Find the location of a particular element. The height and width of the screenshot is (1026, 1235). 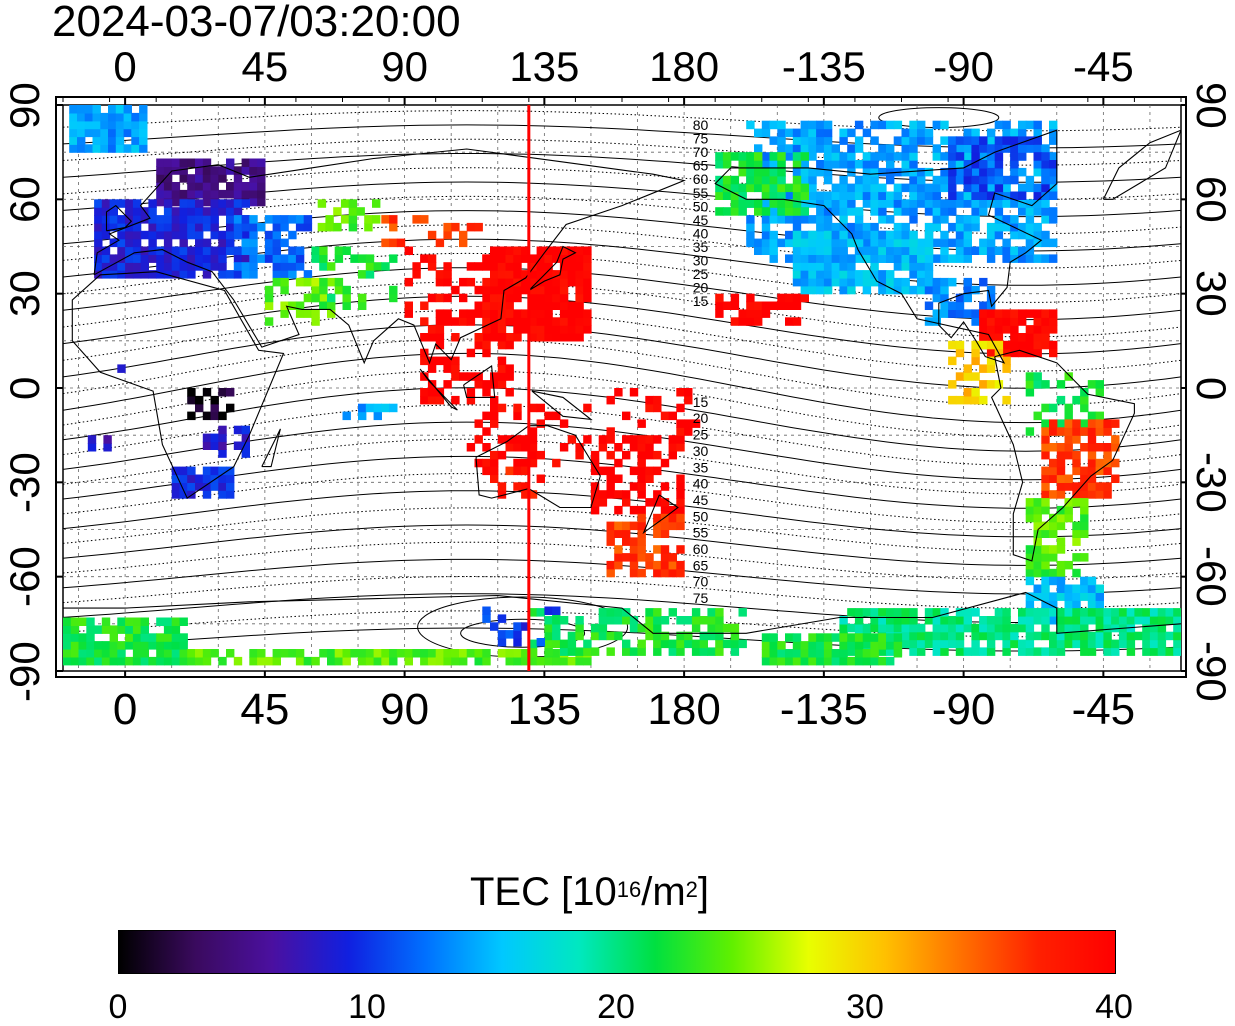

right-lat-tick-label: 60 is located at coordinates (1211, 199).